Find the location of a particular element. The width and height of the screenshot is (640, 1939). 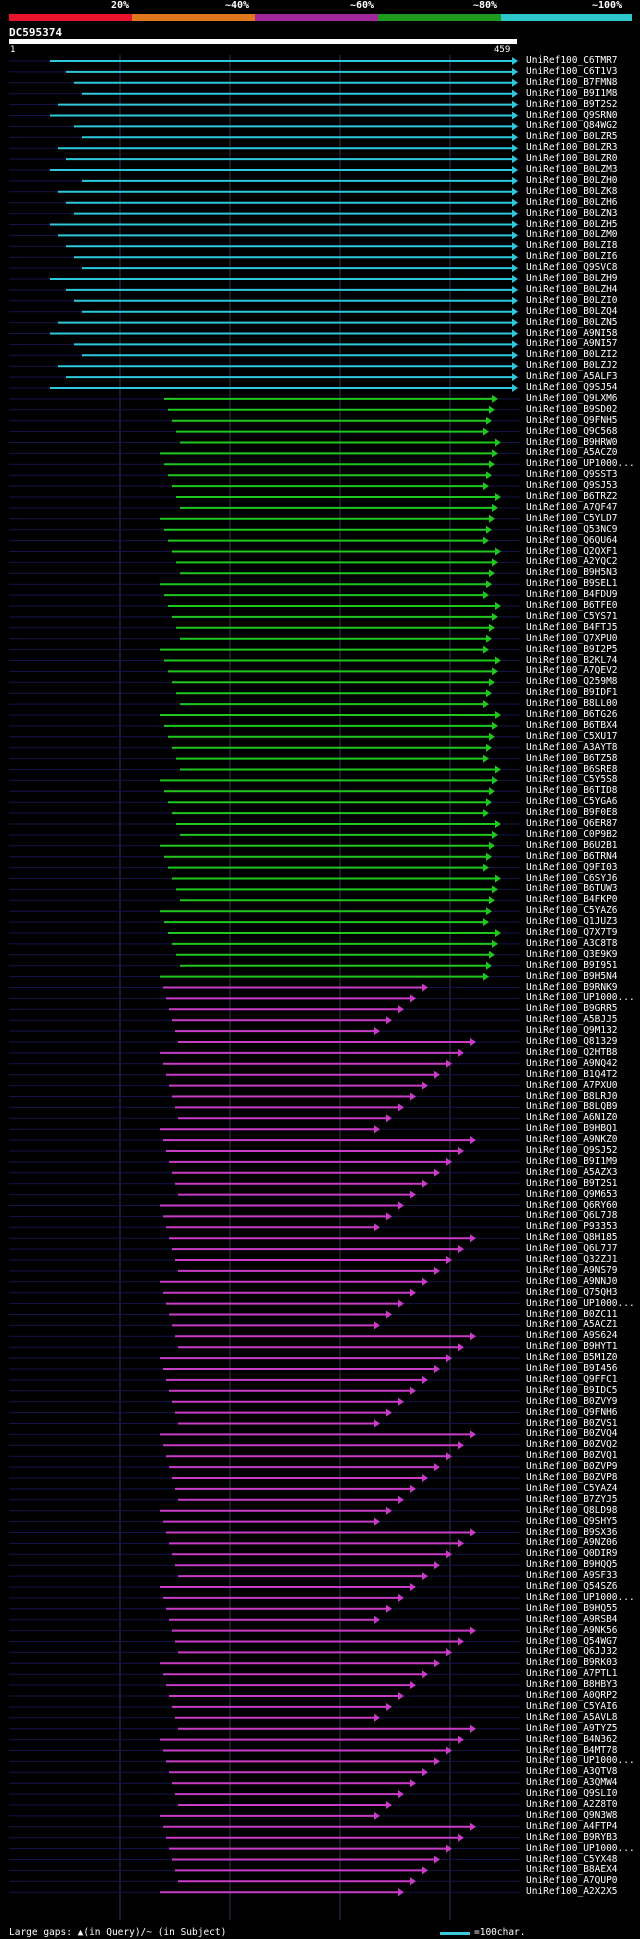

hit-label: UniRef100_Q6RY60 is located at coordinates (572, 1205).